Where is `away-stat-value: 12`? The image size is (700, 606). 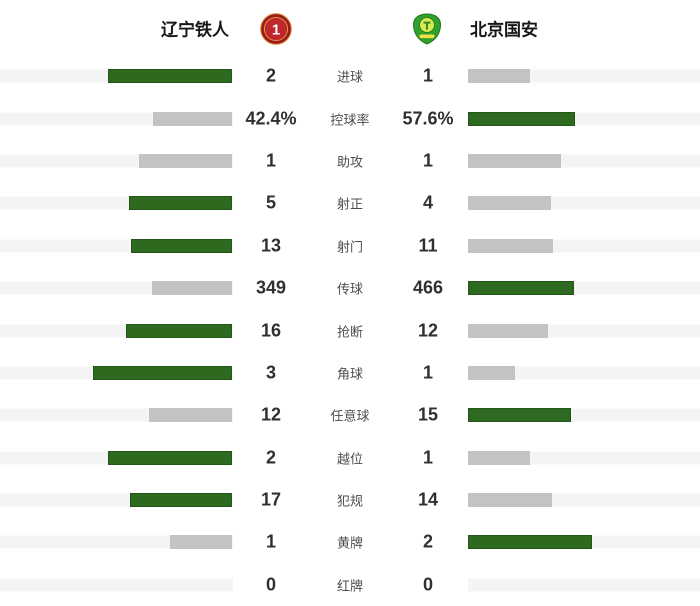 away-stat-value: 12 is located at coordinates (428, 330).